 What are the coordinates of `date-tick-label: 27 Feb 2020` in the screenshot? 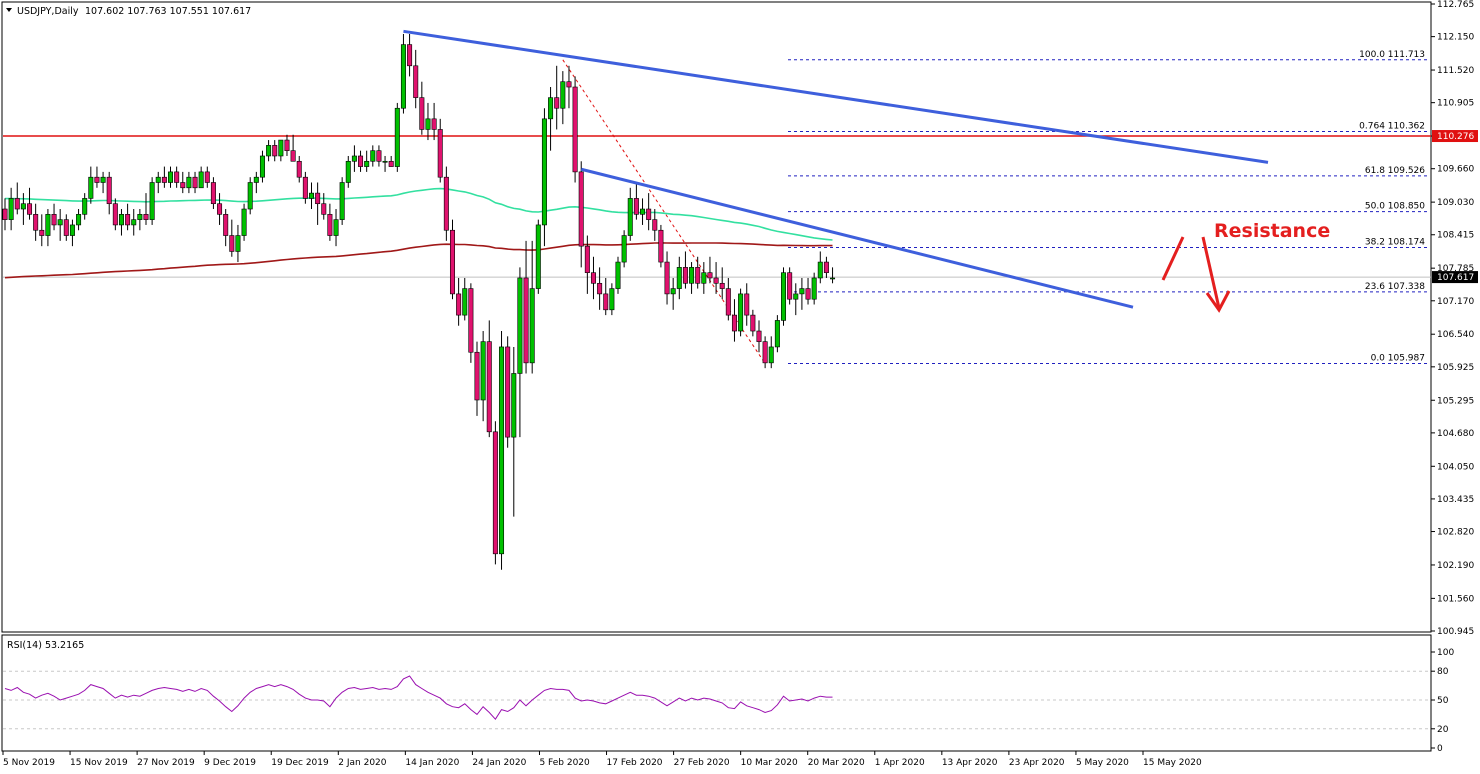 It's located at (702, 763).